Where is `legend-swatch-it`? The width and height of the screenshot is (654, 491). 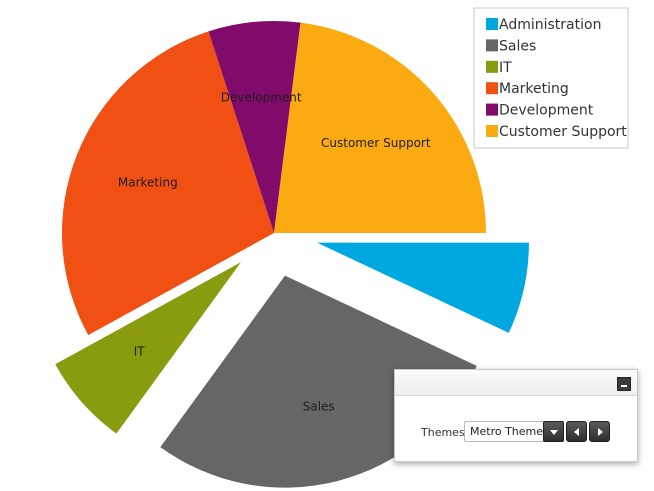
legend-swatch-it is located at coordinates (492, 66).